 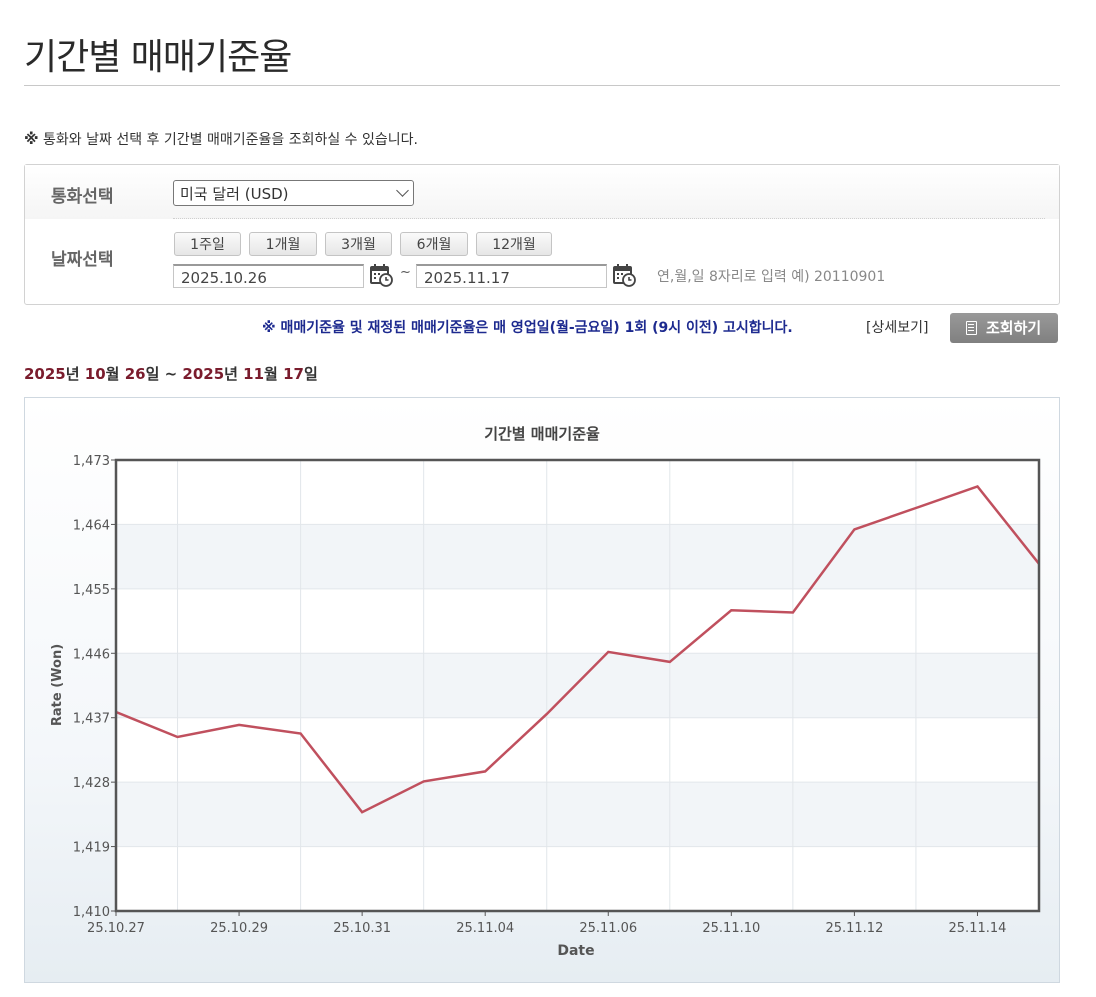 What do you see at coordinates (91, 654) in the screenshot?
I see `y-tick-label: 1,446` at bounding box center [91, 654].